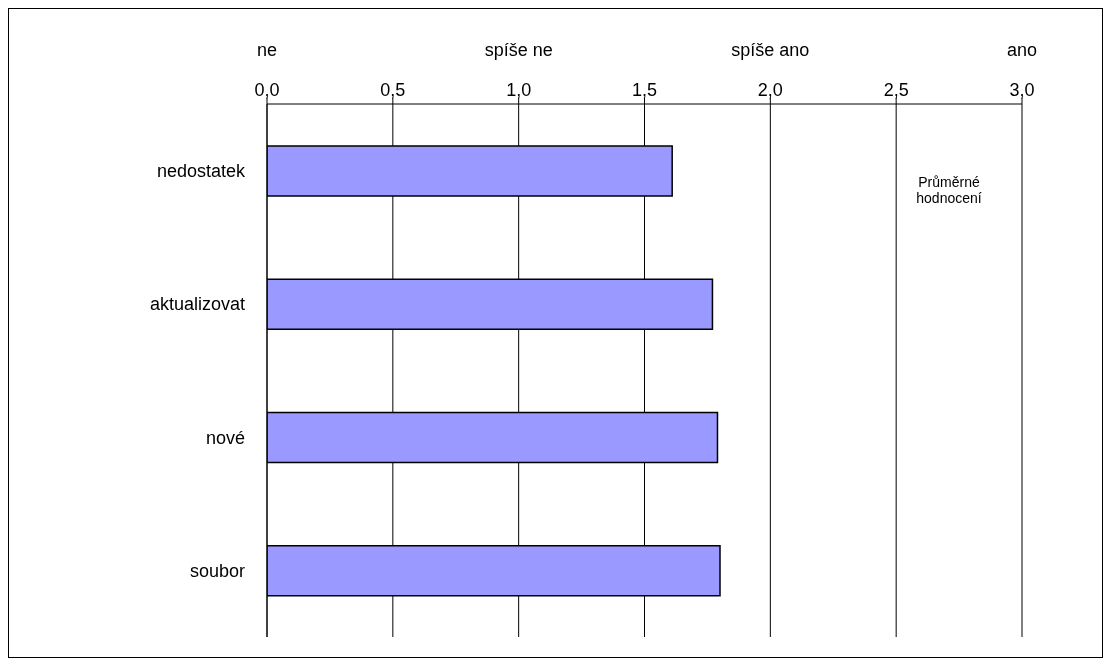 The image size is (1113, 671). What do you see at coordinates (1022, 50) in the screenshot?
I see `text: ano` at bounding box center [1022, 50].